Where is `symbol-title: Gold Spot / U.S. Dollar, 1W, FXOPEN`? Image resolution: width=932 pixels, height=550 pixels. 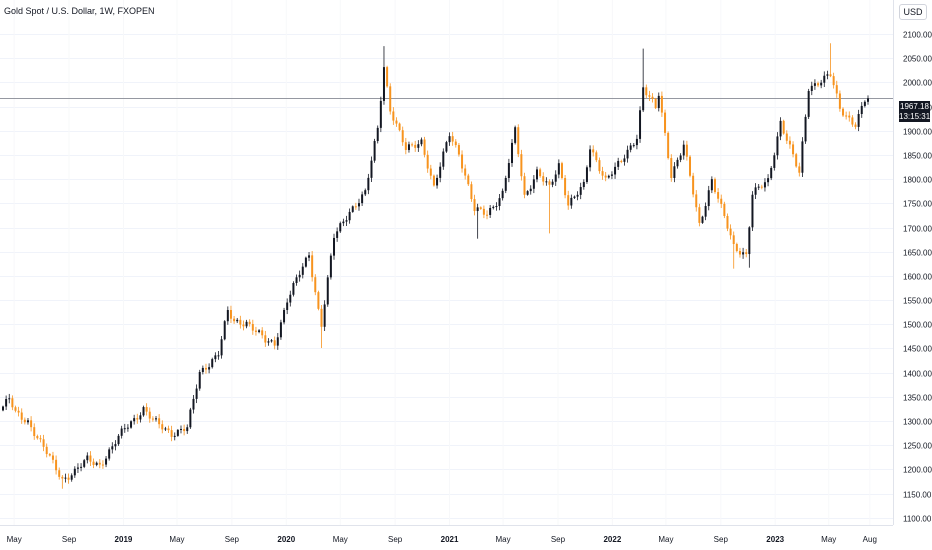
symbol-title: Gold Spot / U.S. Dollar, 1W, FXOPEN is located at coordinates (79, 11).